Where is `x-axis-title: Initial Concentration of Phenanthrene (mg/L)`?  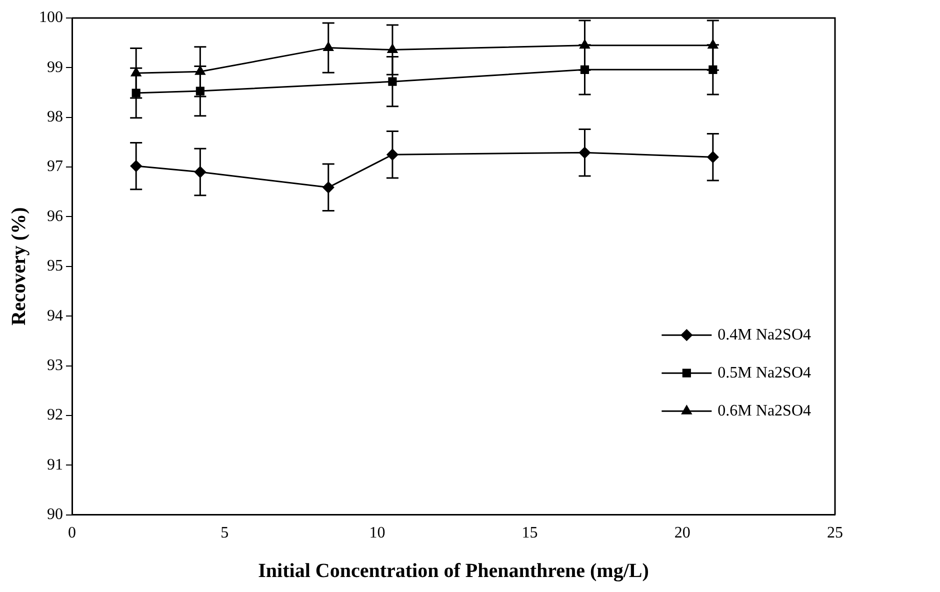 x-axis-title: Initial Concentration of Phenanthrene (mg/L) is located at coordinates (453, 571).